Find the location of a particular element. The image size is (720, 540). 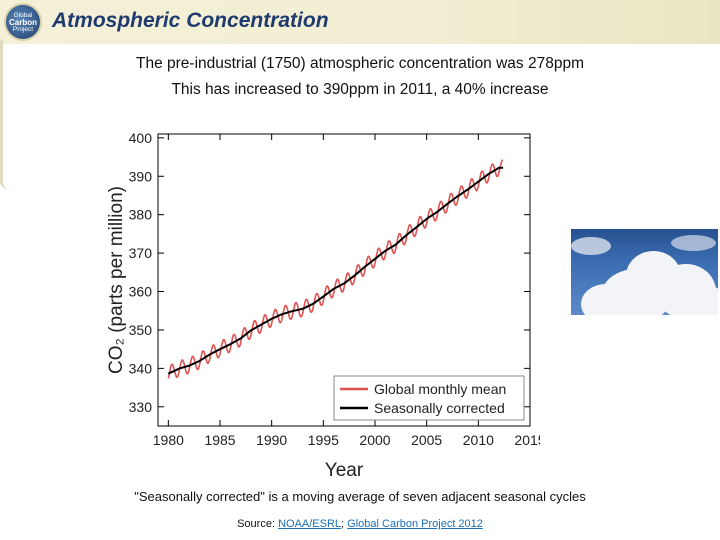

y-tick-label: 370 is located at coordinates (141, 253).